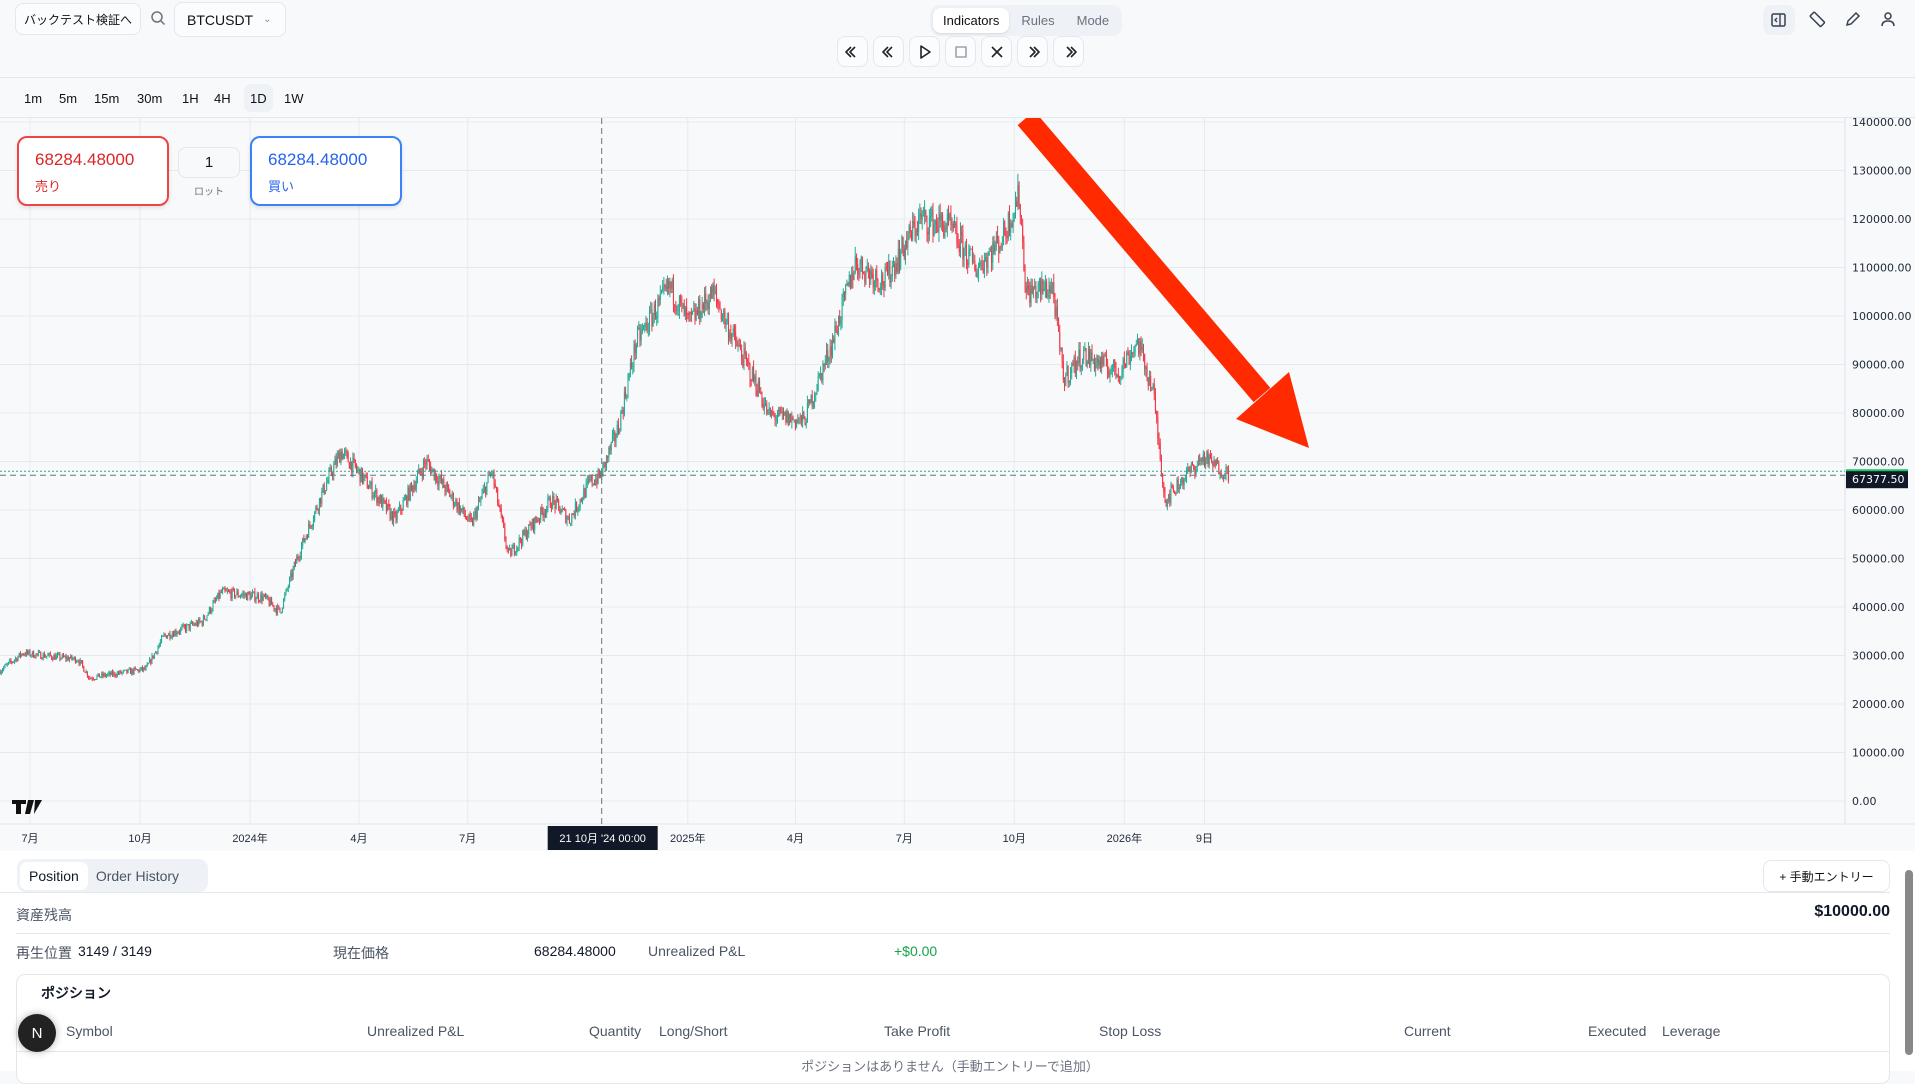 This screenshot has width=1915, height=1084. I want to click on user-icon, so click(1888, 21).